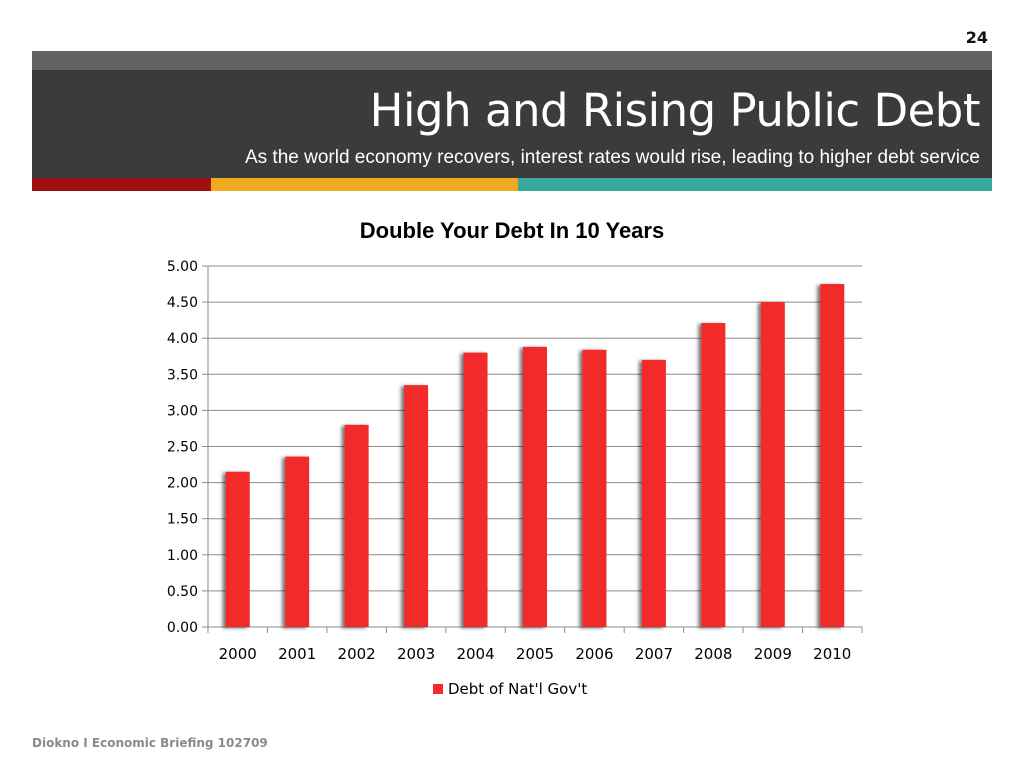 The image size is (1024, 768). Describe the element at coordinates (675, 110) in the screenshot. I see `slide-title: High and Rising Public Debt` at that location.